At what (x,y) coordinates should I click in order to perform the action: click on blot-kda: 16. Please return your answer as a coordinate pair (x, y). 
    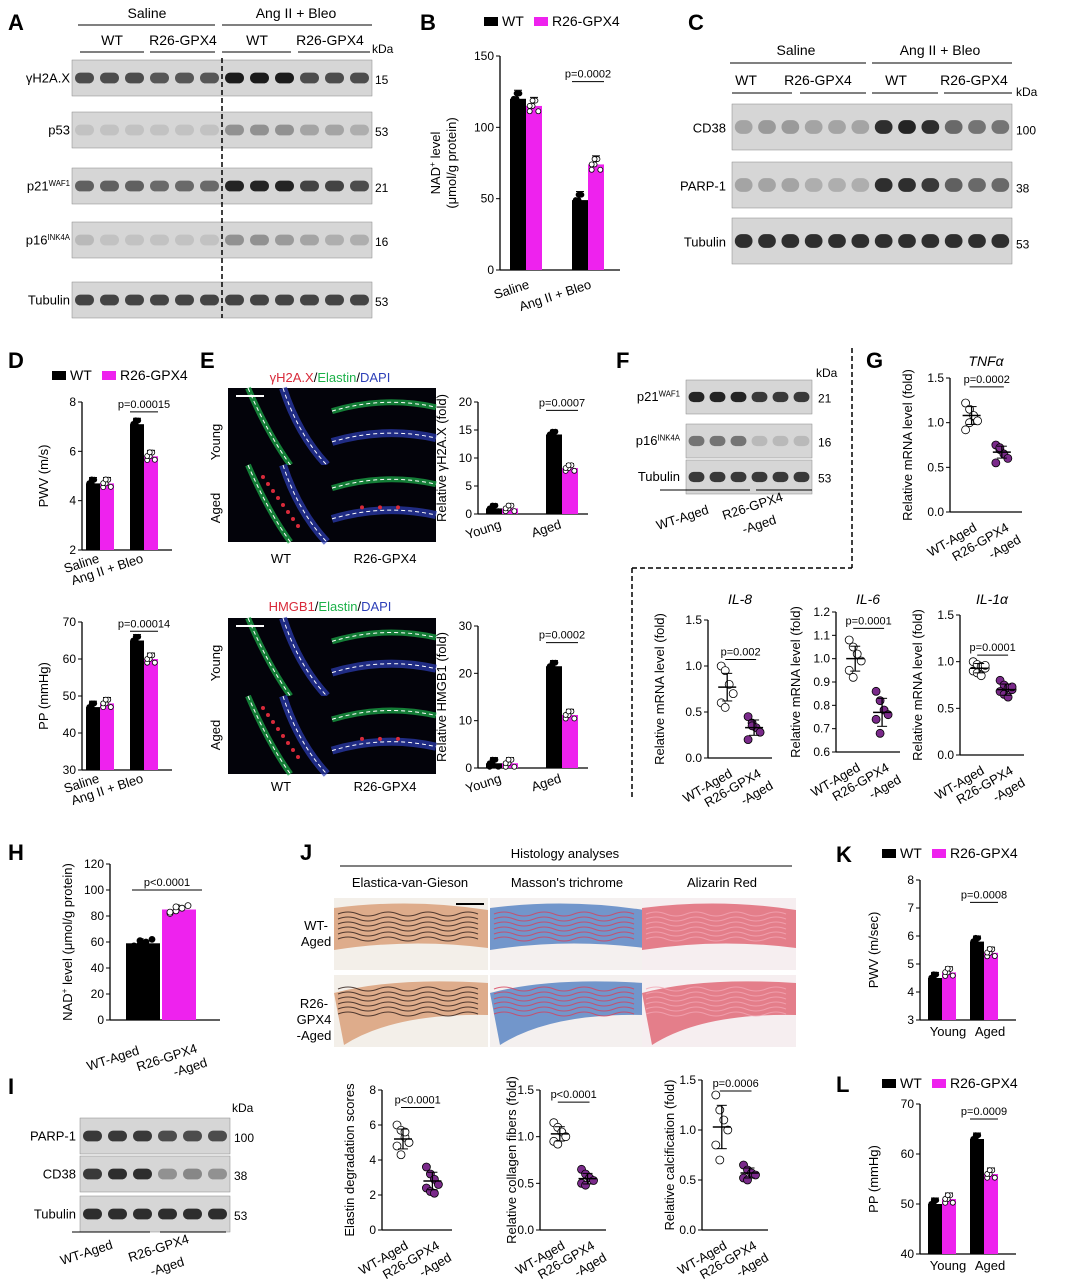
    Looking at the image, I should click on (825, 442).